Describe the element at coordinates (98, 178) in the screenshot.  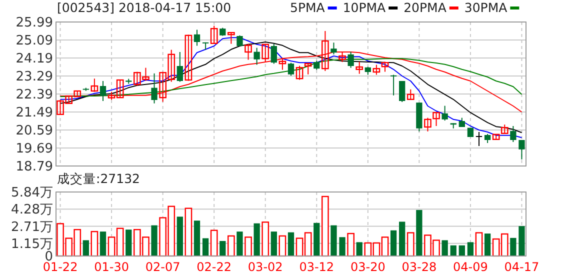
I see `chart-title: 成交量:27132` at that location.